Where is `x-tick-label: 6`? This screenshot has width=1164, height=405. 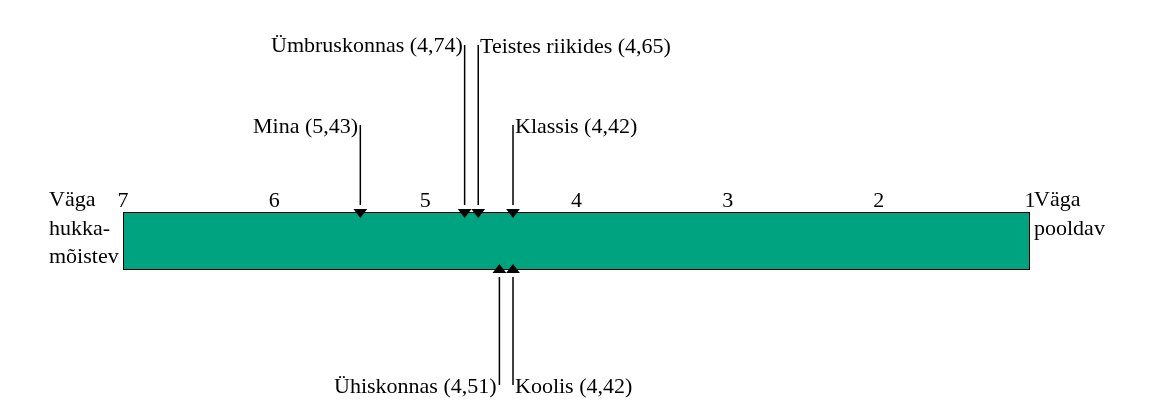
x-tick-label: 6 is located at coordinates (274, 199).